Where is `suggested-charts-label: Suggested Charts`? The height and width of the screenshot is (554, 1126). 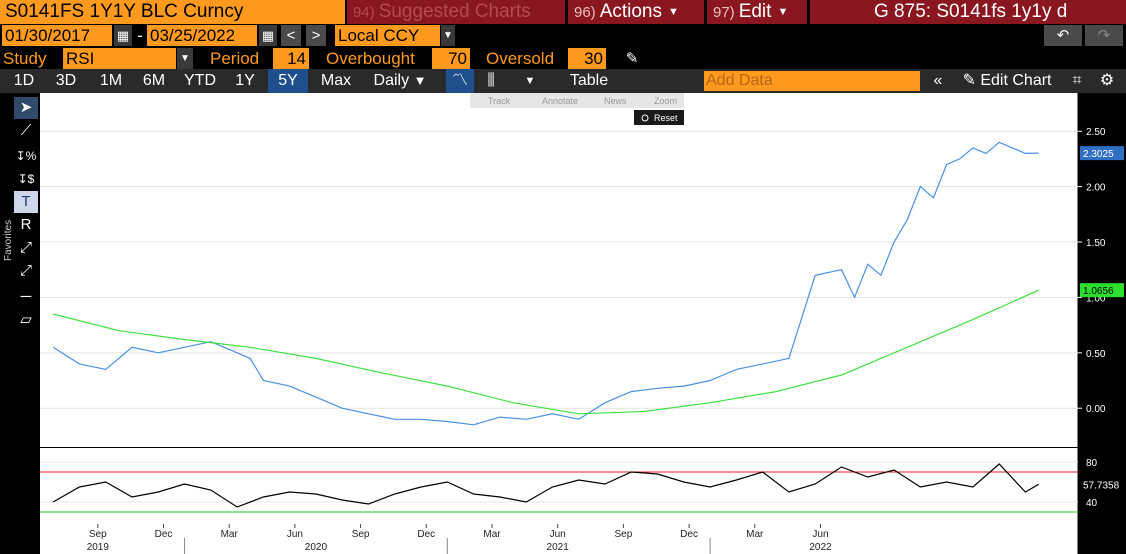
suggested-charts-label: Suggested Charts is located at coordinates (454, 11).